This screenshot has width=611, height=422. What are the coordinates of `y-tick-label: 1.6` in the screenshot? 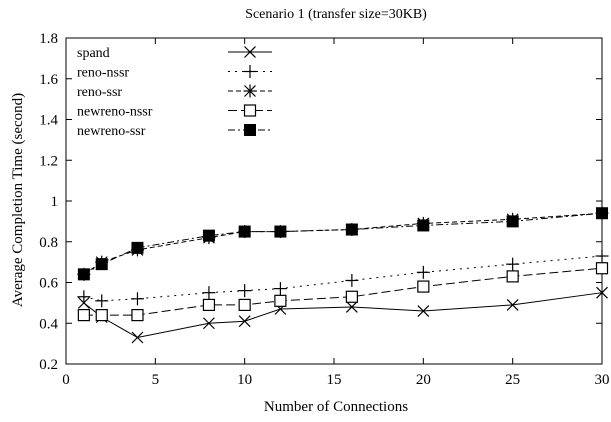 It's located at (48, 80).